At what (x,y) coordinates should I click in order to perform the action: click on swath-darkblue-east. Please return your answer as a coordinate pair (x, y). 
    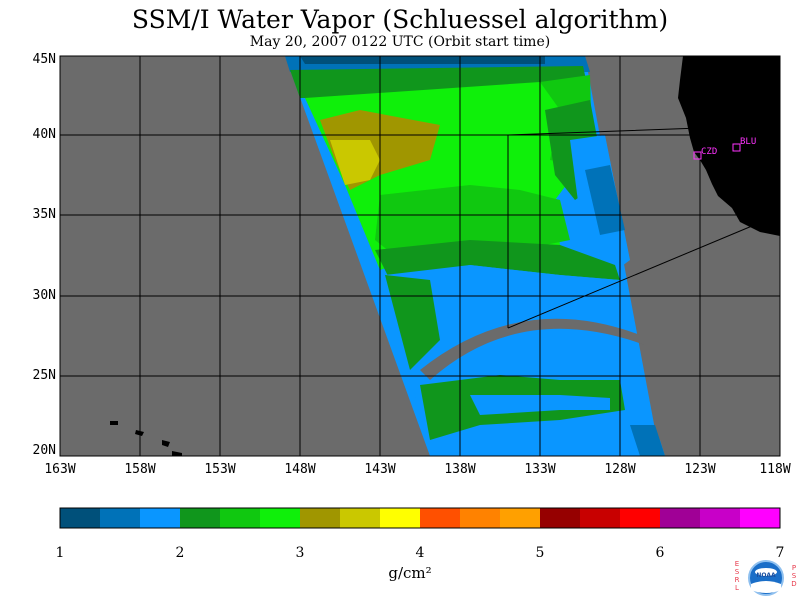
    Looking at the image, I should click on (605, 200).